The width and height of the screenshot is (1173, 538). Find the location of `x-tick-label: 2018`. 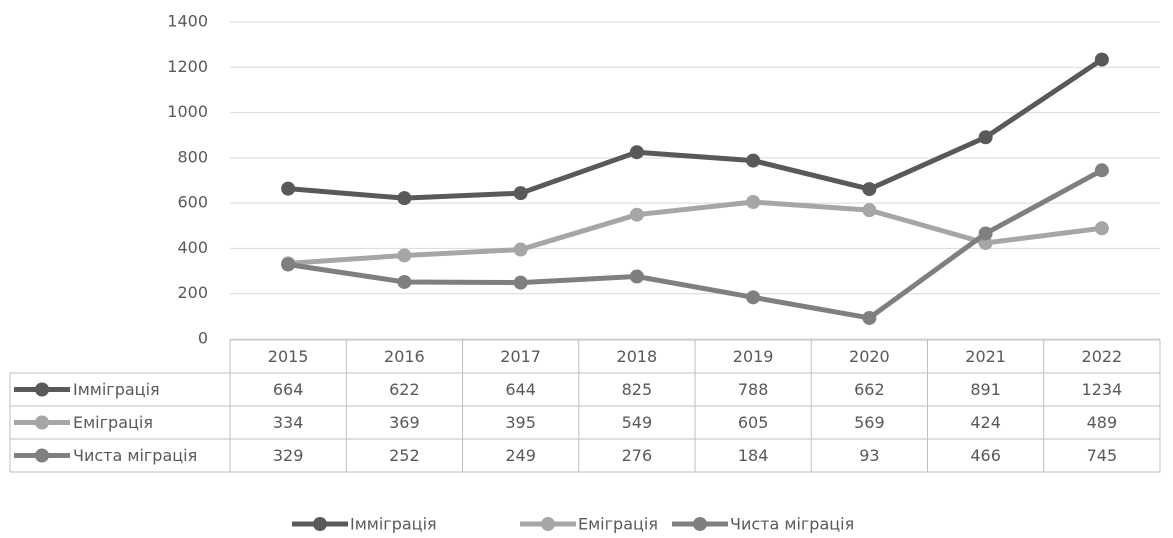

x-tick-label: 2018 is located at coordinates (637, 356).